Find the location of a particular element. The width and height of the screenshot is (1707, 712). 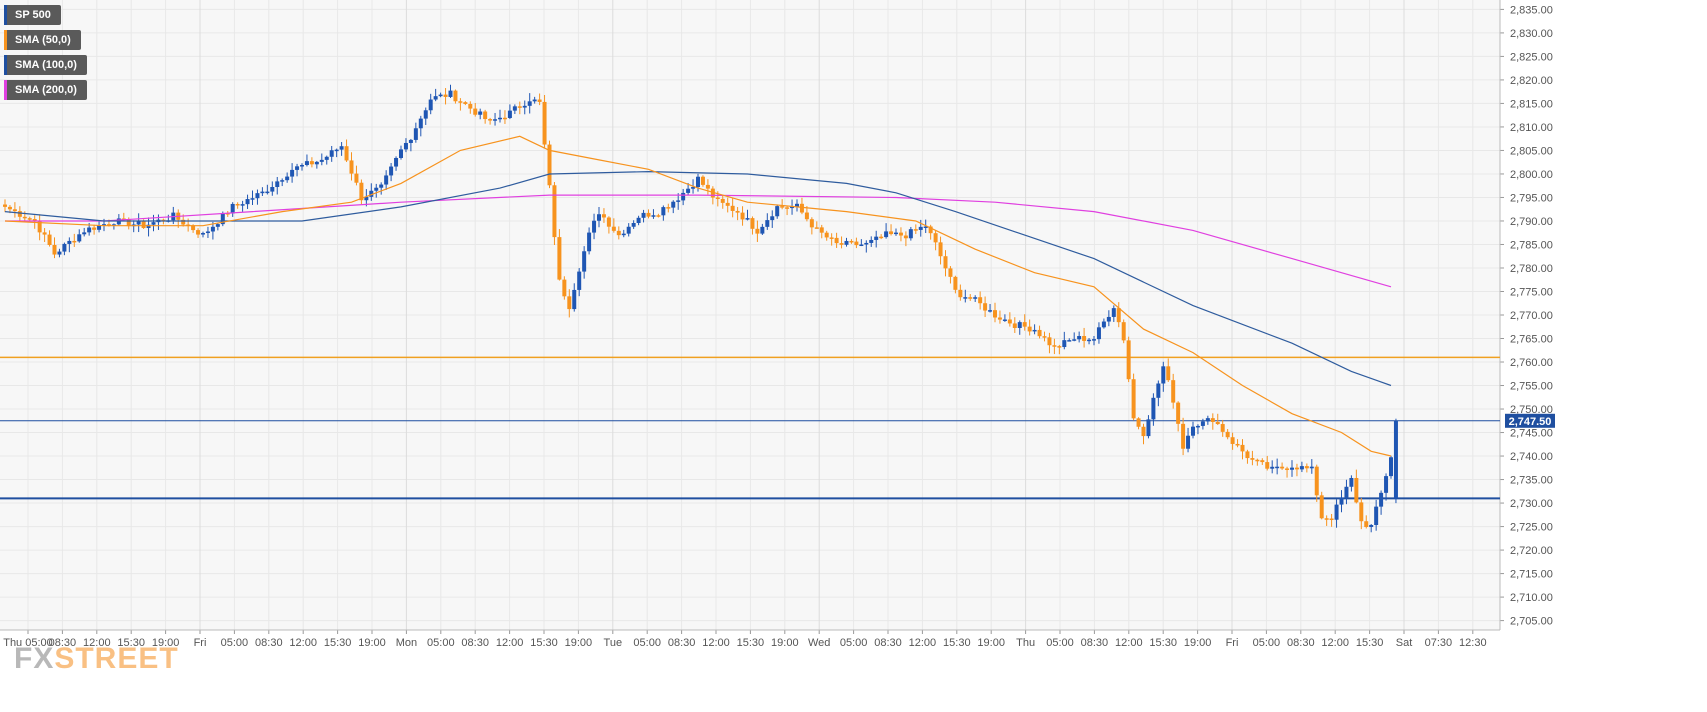

y-tick-label: 2,815.00 is located at coordinates (1531, 104).